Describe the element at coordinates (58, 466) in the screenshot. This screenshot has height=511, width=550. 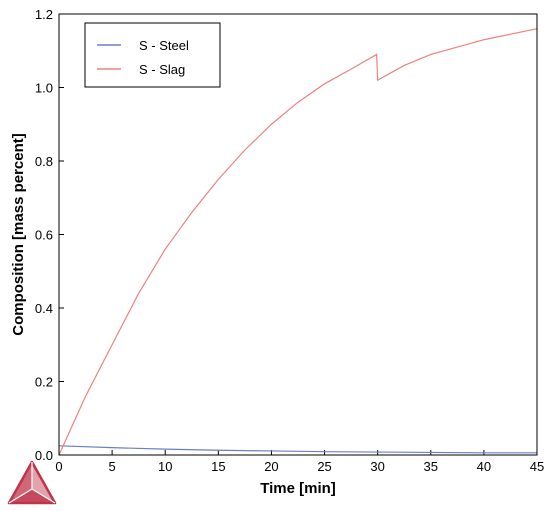
I see `x-tick-label: 0` at that location.